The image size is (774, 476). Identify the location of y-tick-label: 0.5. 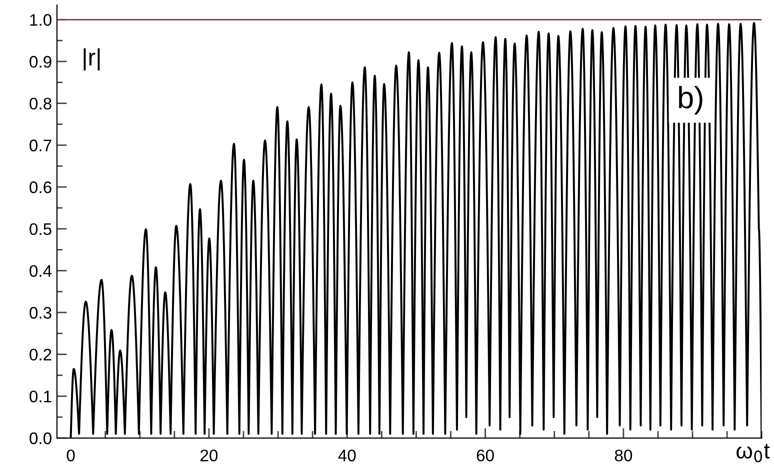
(41, 229).